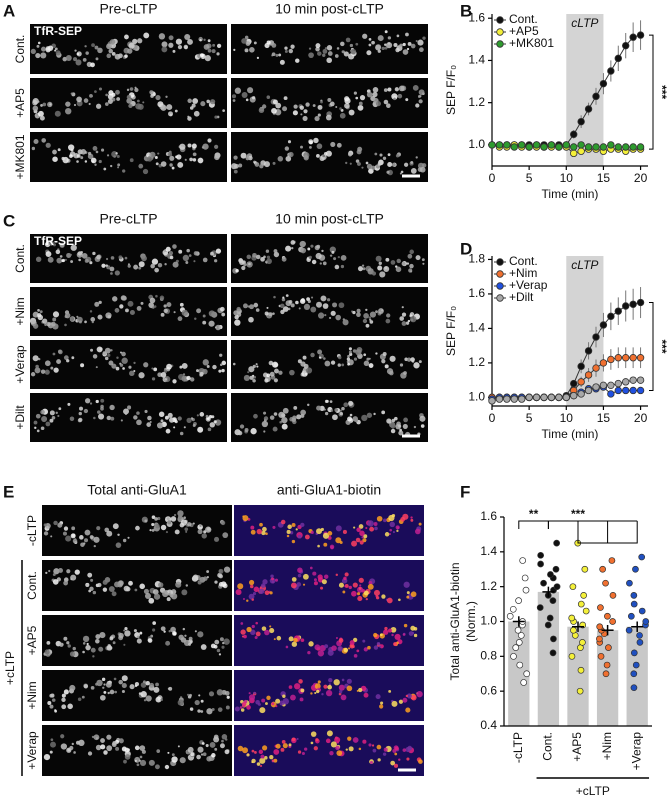 The image size is (671, 808). What do you see at coordinates (523, 273) in the screenshot?
I see `legend-label: +Nim` at bounding box center [523, 273].